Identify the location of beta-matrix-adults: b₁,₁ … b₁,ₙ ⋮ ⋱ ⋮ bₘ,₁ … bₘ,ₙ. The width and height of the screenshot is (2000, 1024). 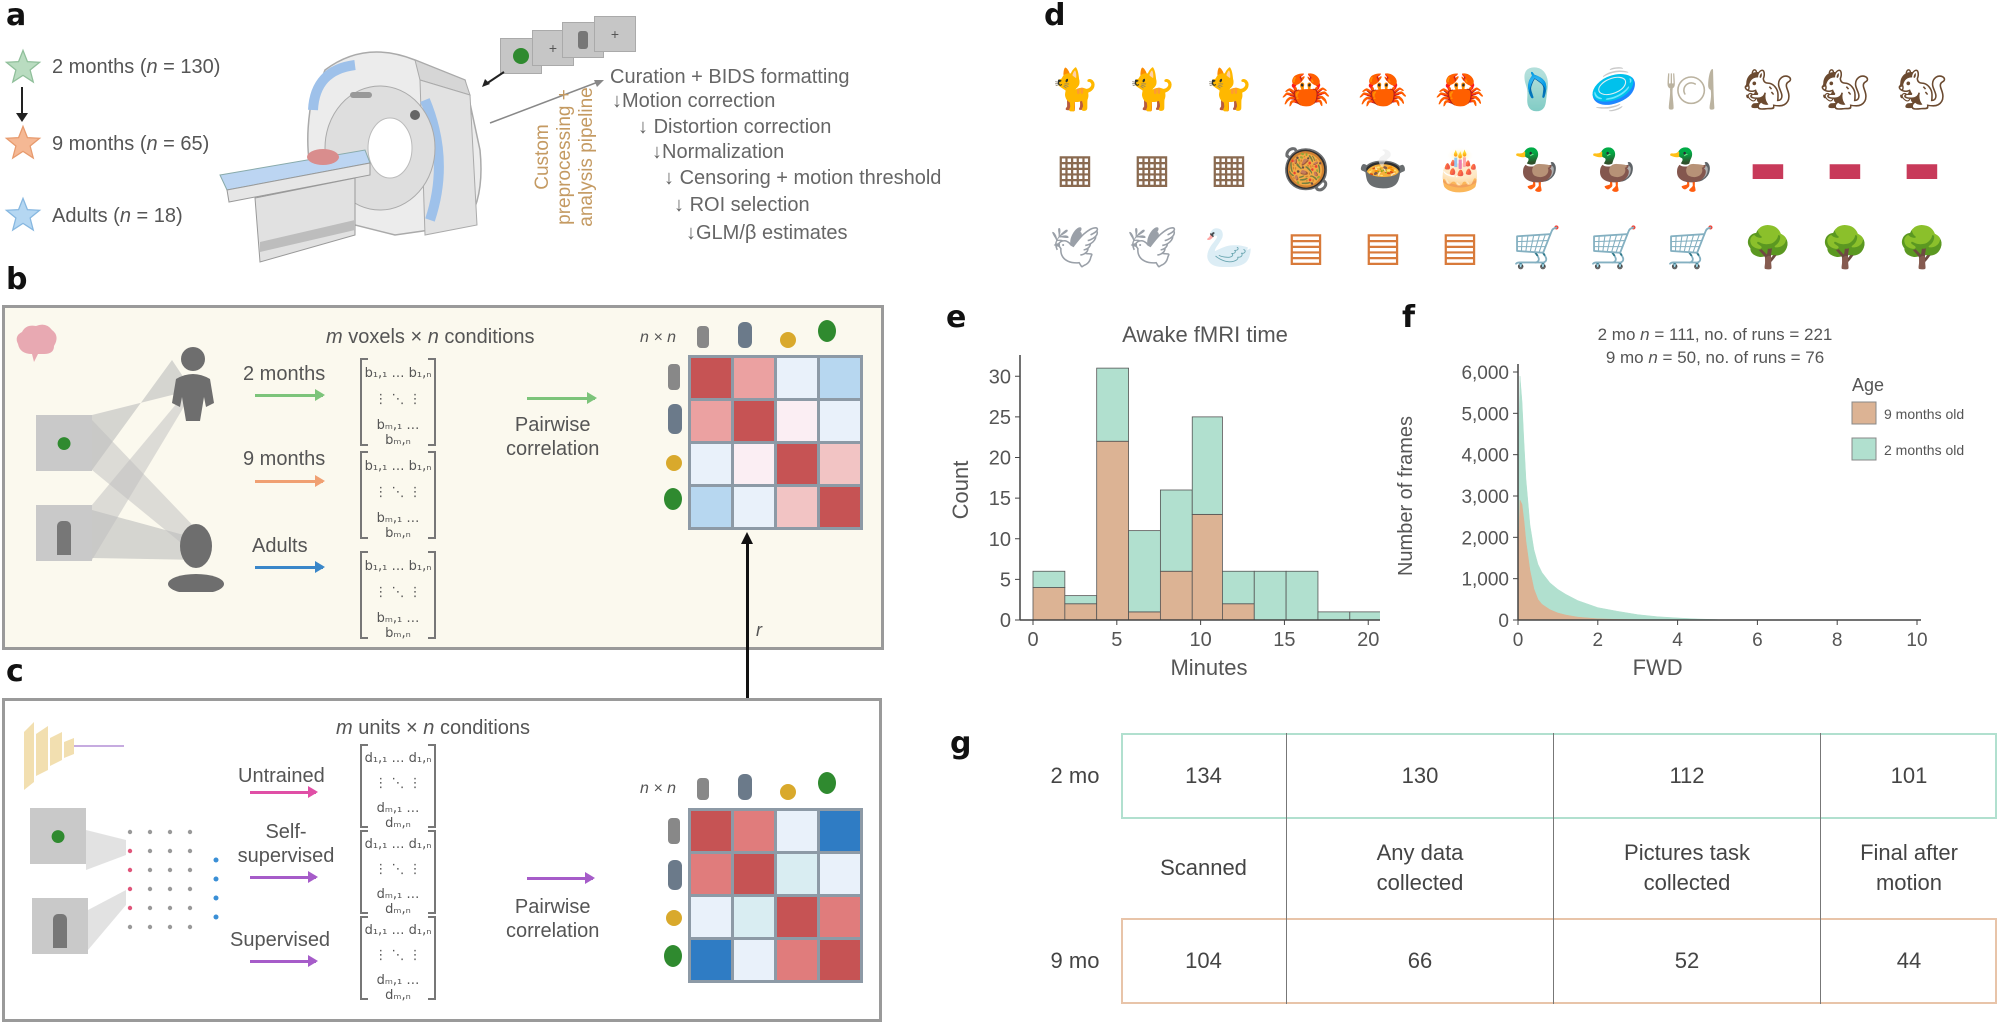
(398, 595).